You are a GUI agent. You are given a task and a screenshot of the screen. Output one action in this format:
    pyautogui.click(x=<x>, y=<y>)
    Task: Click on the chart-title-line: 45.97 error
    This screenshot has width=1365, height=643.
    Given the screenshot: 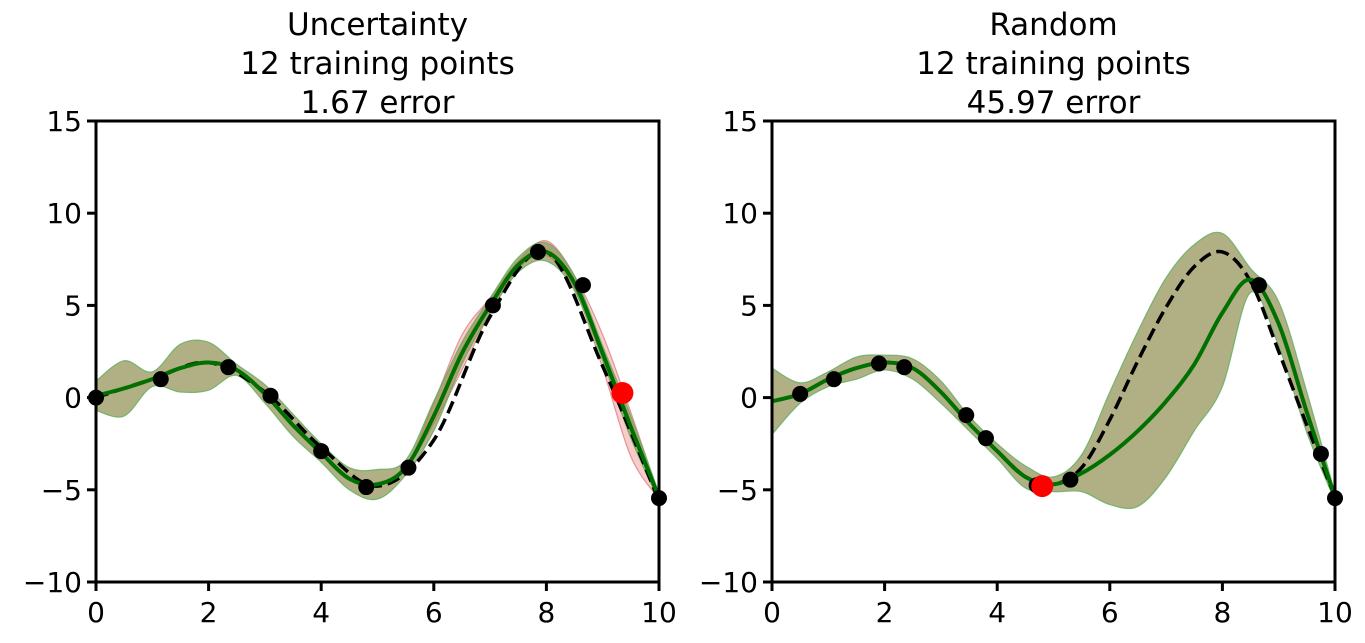 What is the action you would take?
    pyautogui.click(x=1054, y=103)
    